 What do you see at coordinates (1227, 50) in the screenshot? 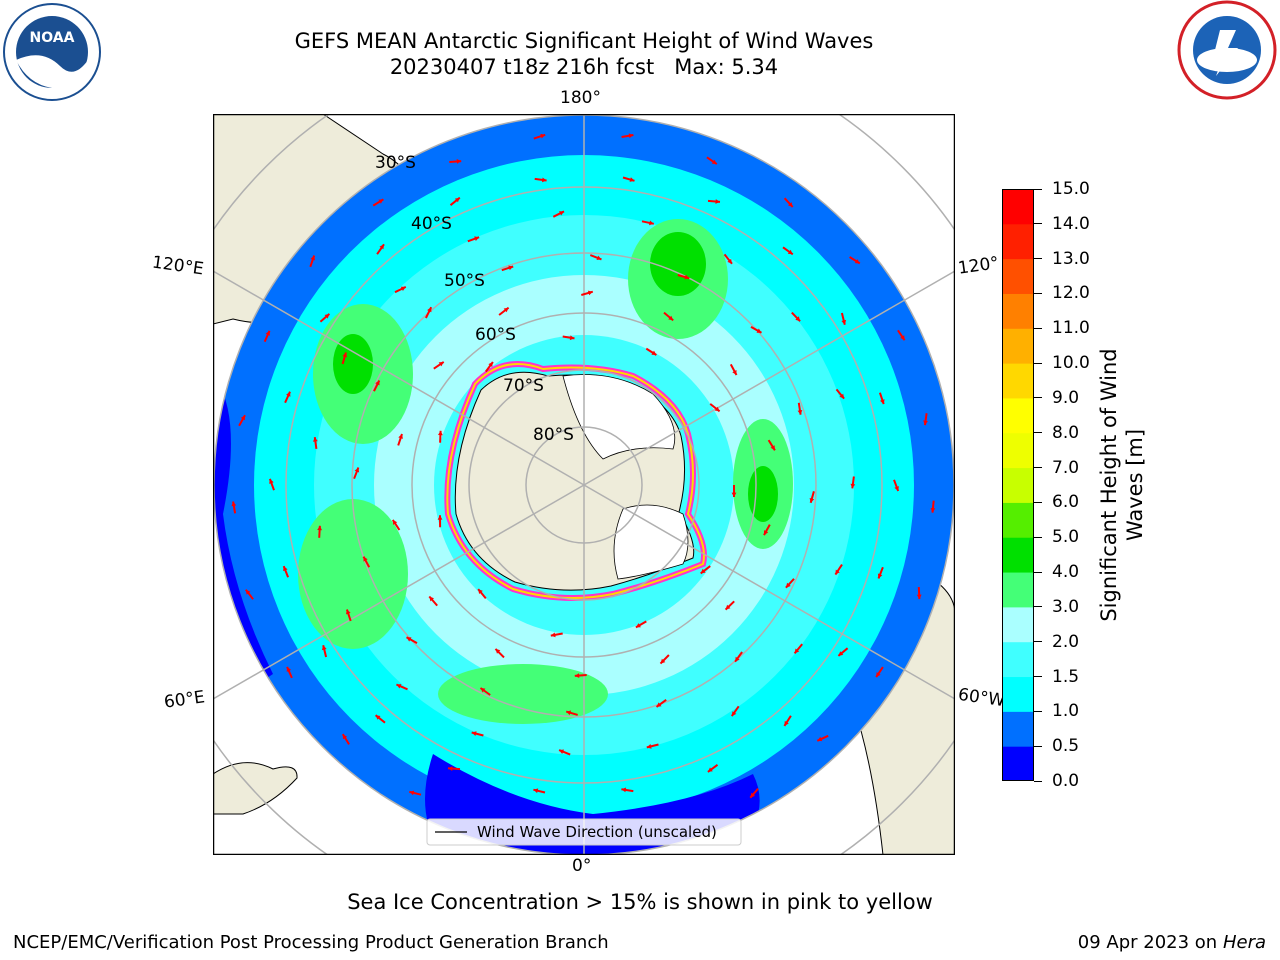
I see `nws-logo` at bounding box center [1227, 50].